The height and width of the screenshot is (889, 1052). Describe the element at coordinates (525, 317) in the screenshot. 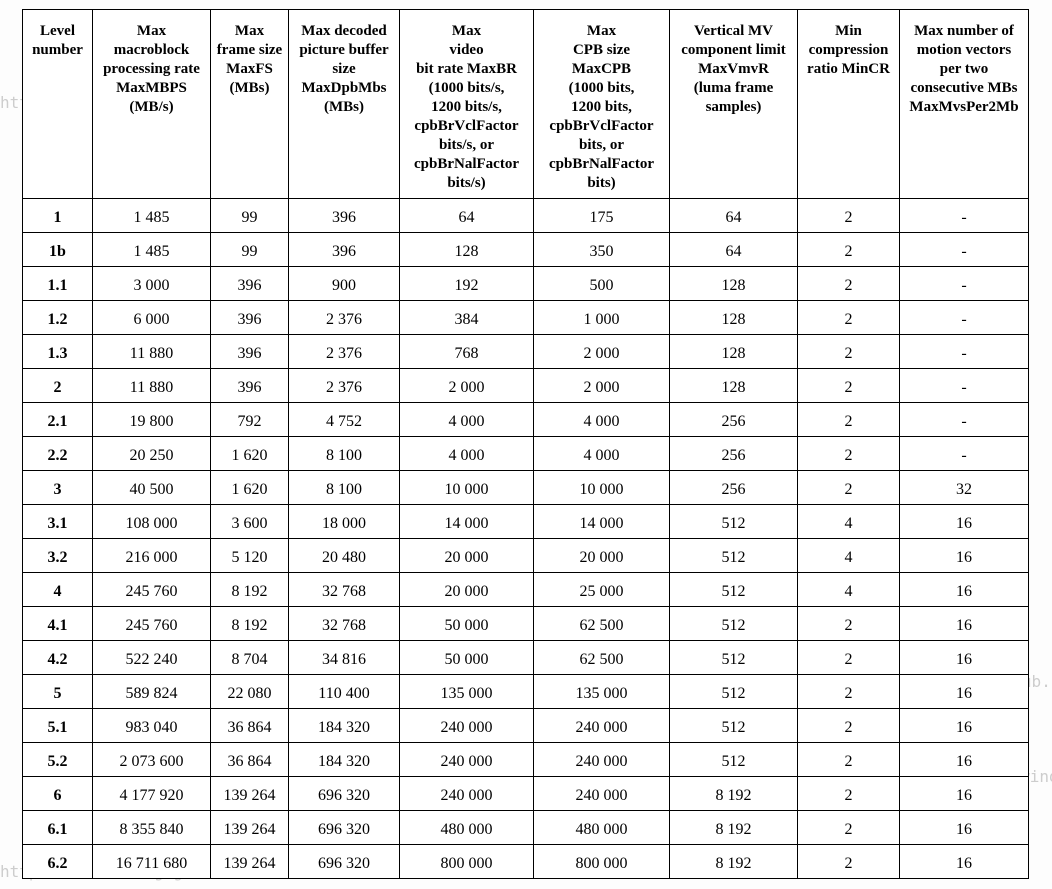

I see `table-row-level-1.2: 1.2 6 000 396 2 376 384 1 000 128 2-` at that location.